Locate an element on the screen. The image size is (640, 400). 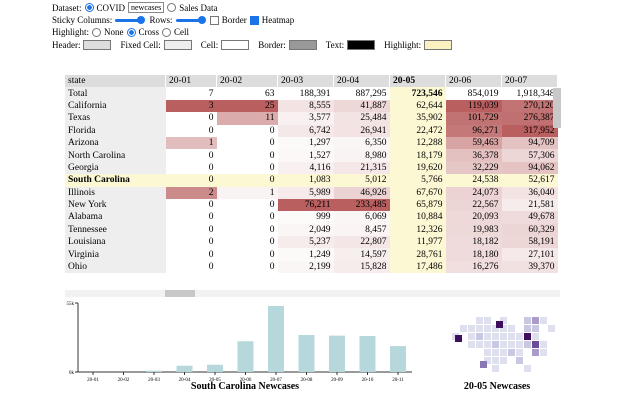
cell: 32,229 is located at coordinates (473, 168).